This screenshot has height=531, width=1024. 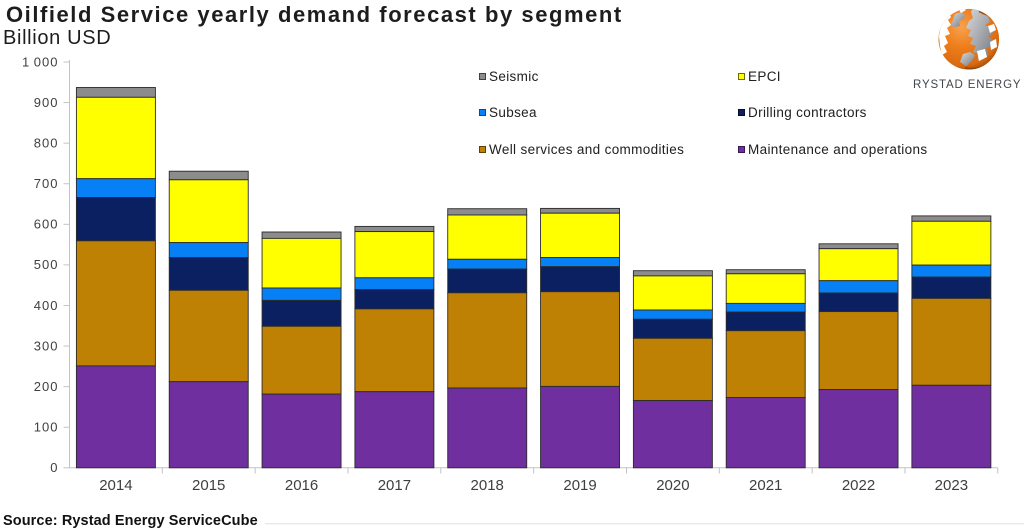 What do you see at coordinates (301, 485) in the screenshot?
I see `svg-text: 2016` at bounding box center [301, 485].